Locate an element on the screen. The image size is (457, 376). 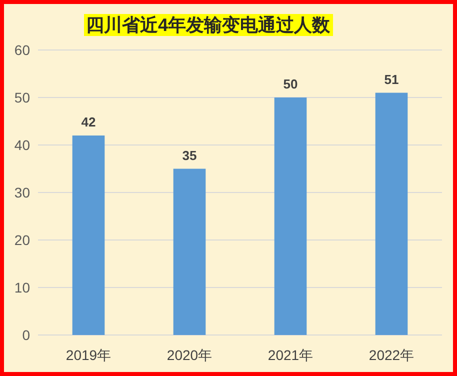
y-tick-label: 0 is located at coordinates (26, 335).